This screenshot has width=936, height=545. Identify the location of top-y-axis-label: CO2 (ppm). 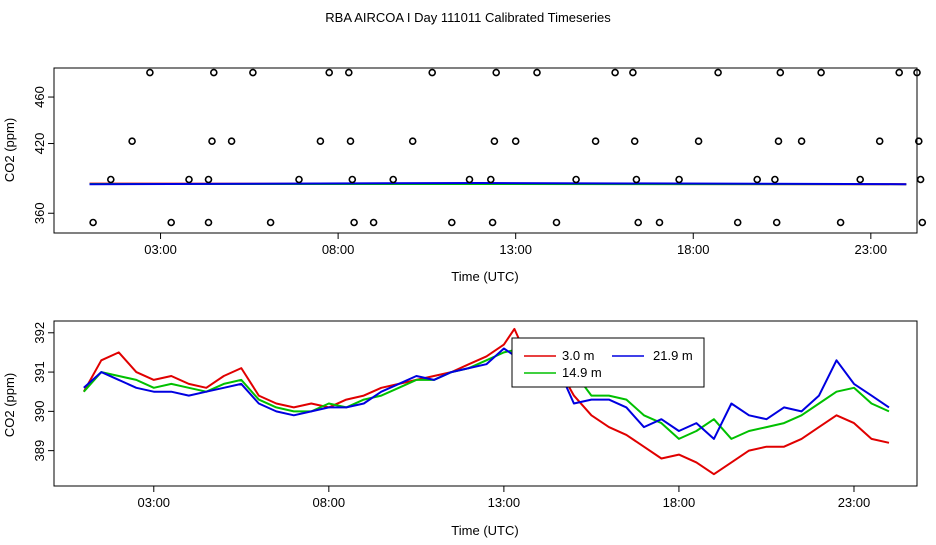
(9, 150).